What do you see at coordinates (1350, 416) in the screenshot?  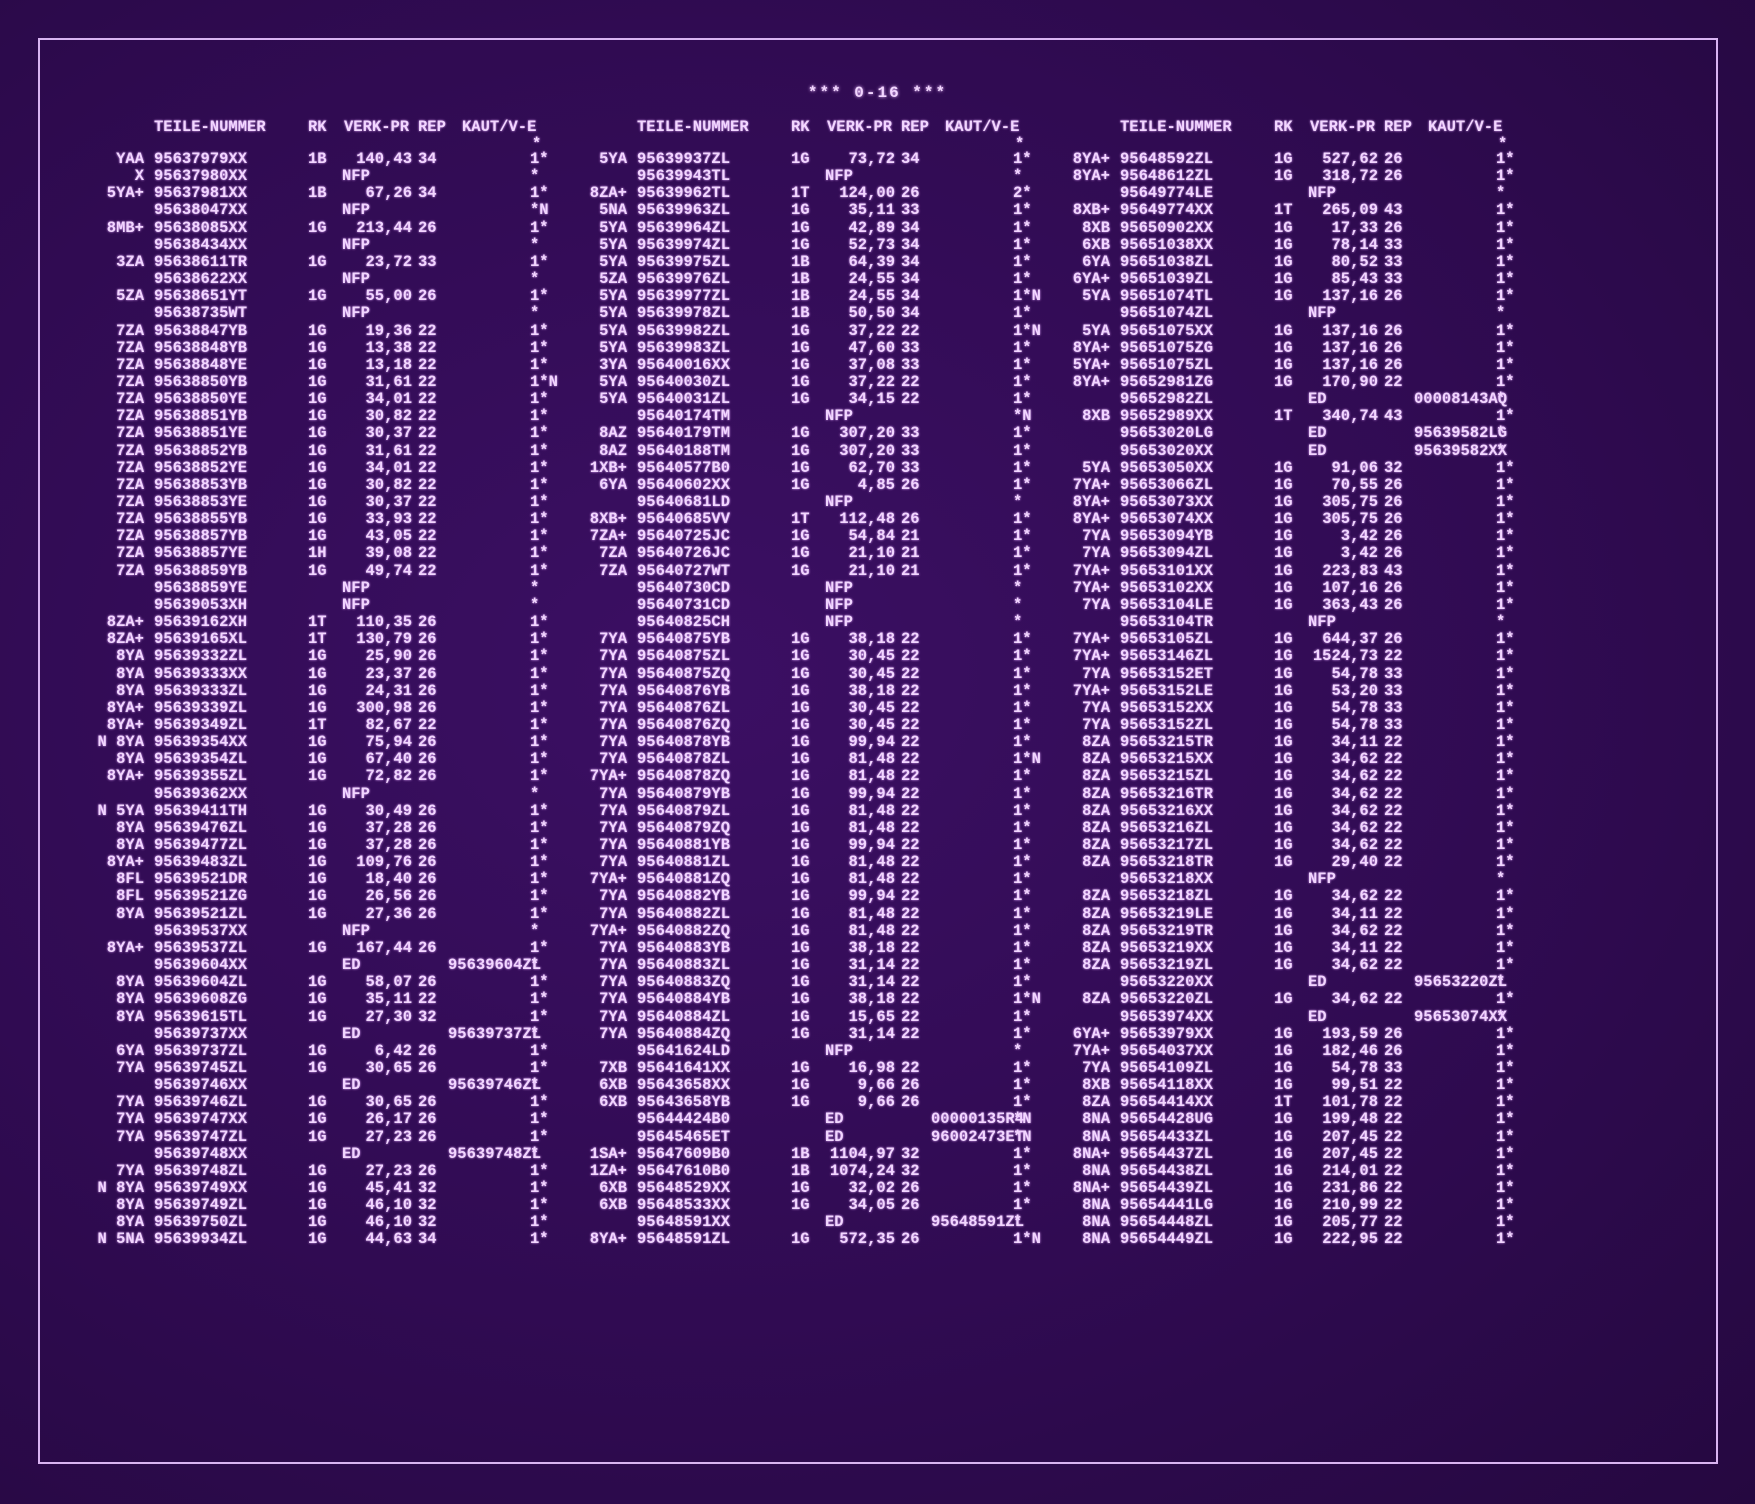 I see `price: 340,74` at bounding box center [1350, 416].